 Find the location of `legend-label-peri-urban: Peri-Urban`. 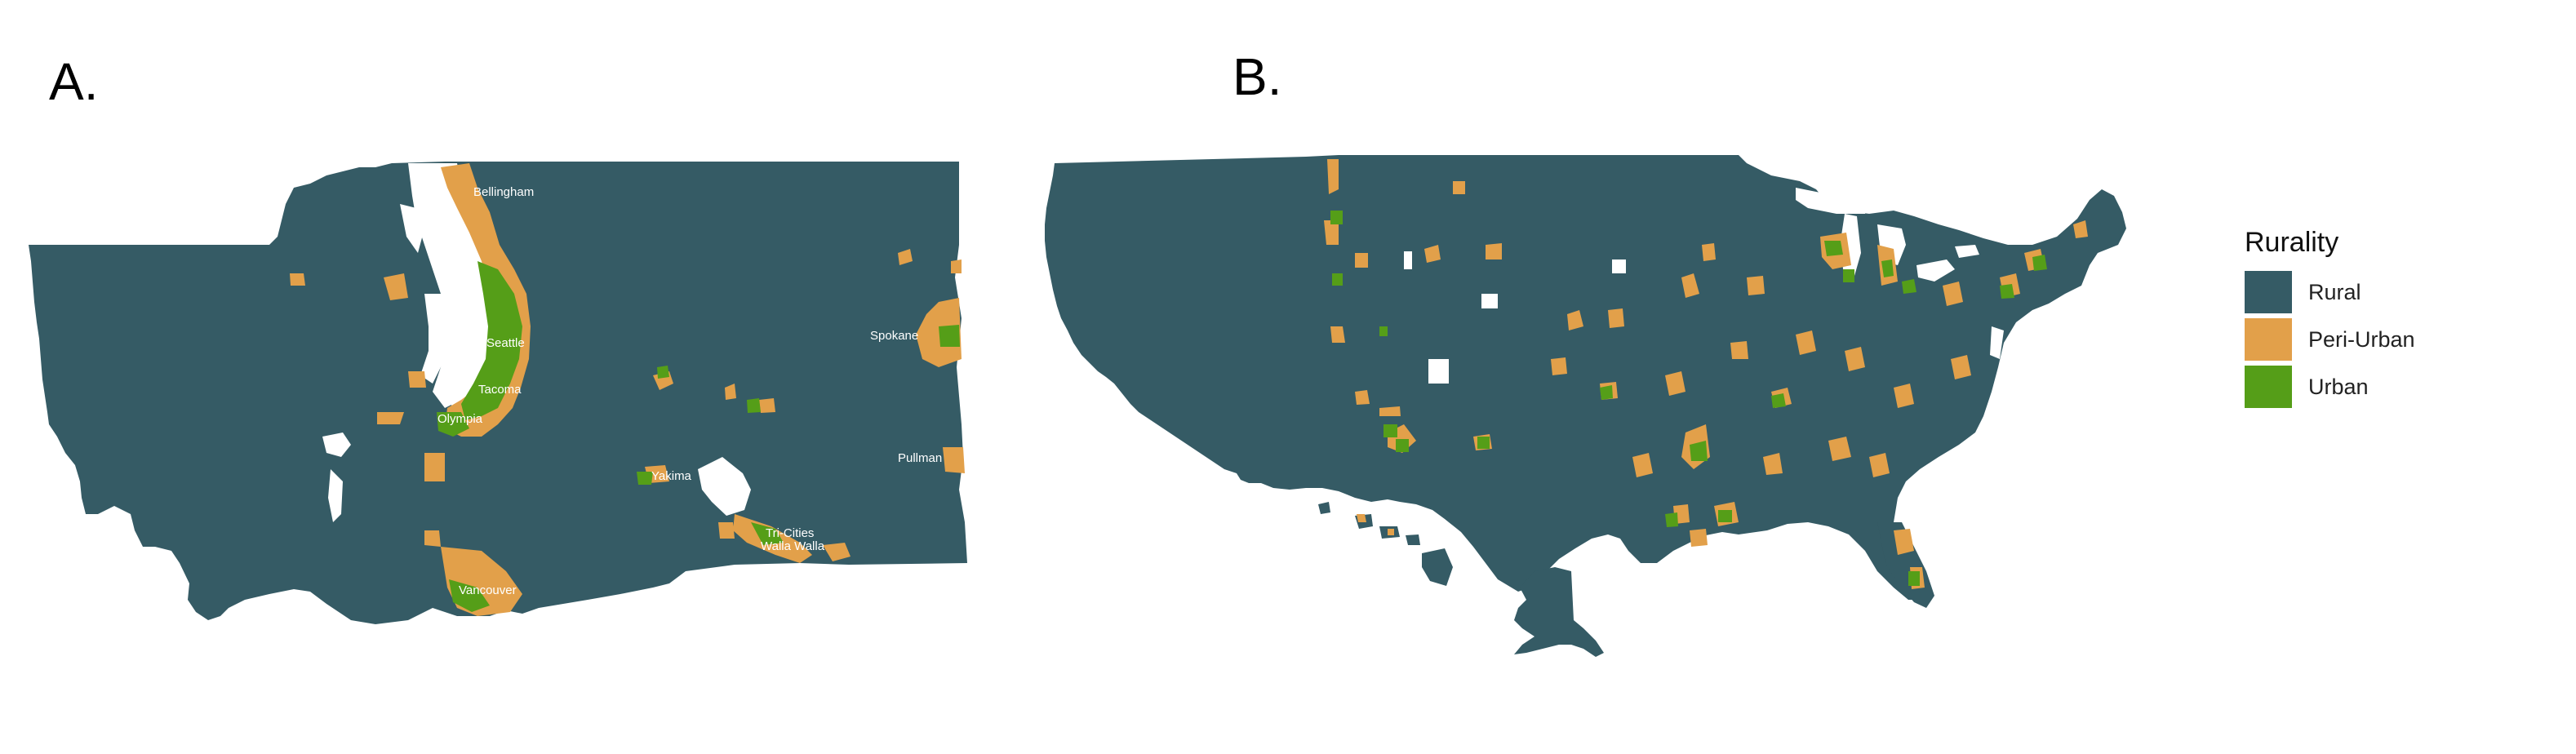

legend-label-peri-urban: Peri-Urban is located at coordinates (2361, 339).